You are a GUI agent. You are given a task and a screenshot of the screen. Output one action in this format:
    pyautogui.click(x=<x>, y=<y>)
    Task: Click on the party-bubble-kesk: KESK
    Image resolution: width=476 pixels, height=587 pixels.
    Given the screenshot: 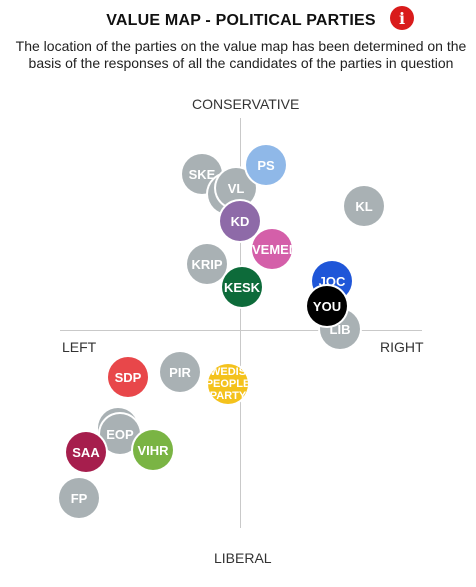 What is the action you would take?
    pyautogui.click(x=242, y=287)
    